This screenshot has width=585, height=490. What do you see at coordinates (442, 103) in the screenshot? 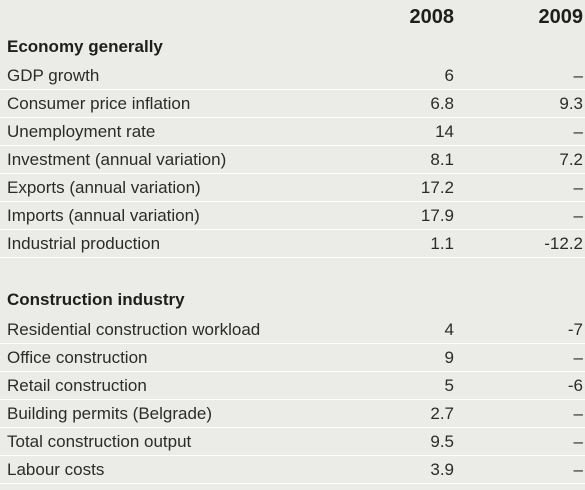
I see `value-2008: 6.8` at bounding box center [442, 103].